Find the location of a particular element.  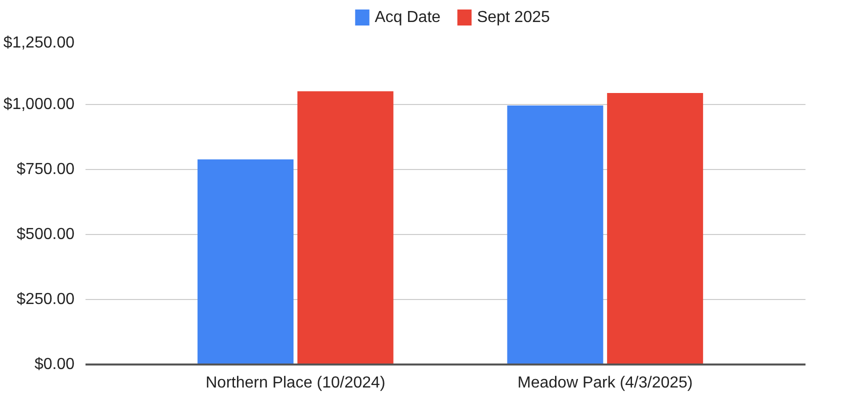

x-tick-label: Northern Place (10/2024) is located at coordinates (296, 383).